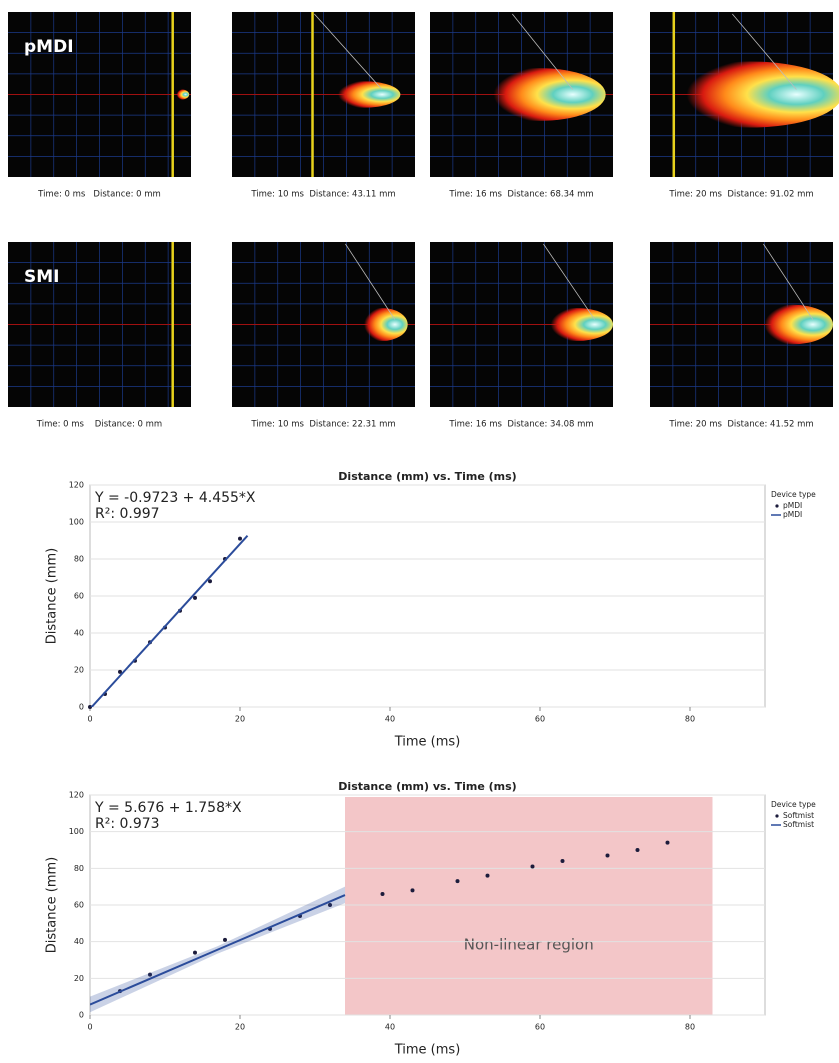 Image resolution: width=839 pixels, height=1063 pixels. Describe the element at coordinates (322, 425) in the screenshot. I see `panel-caption: Time: 10 ms Distance: 22.31 mm` at that location.